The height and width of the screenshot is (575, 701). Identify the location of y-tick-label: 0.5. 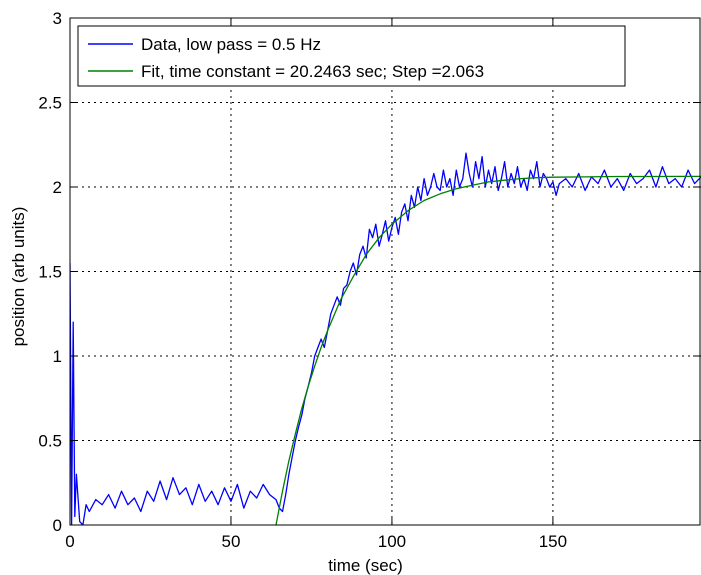
(50, 441).